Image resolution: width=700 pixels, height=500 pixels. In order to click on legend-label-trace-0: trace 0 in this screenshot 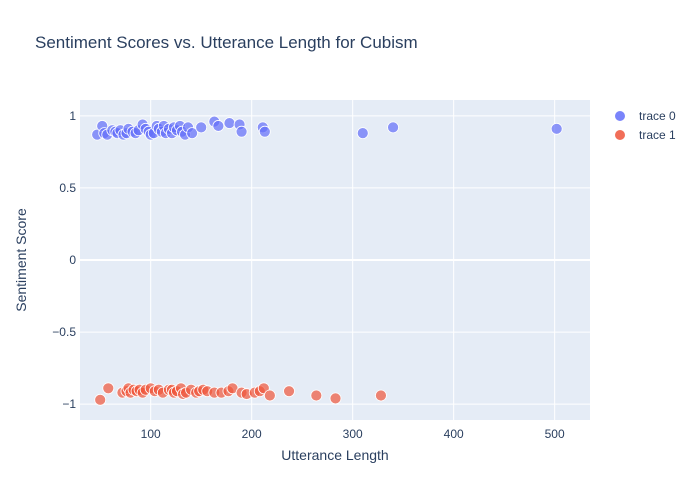, I will do `click(657, 115)`.